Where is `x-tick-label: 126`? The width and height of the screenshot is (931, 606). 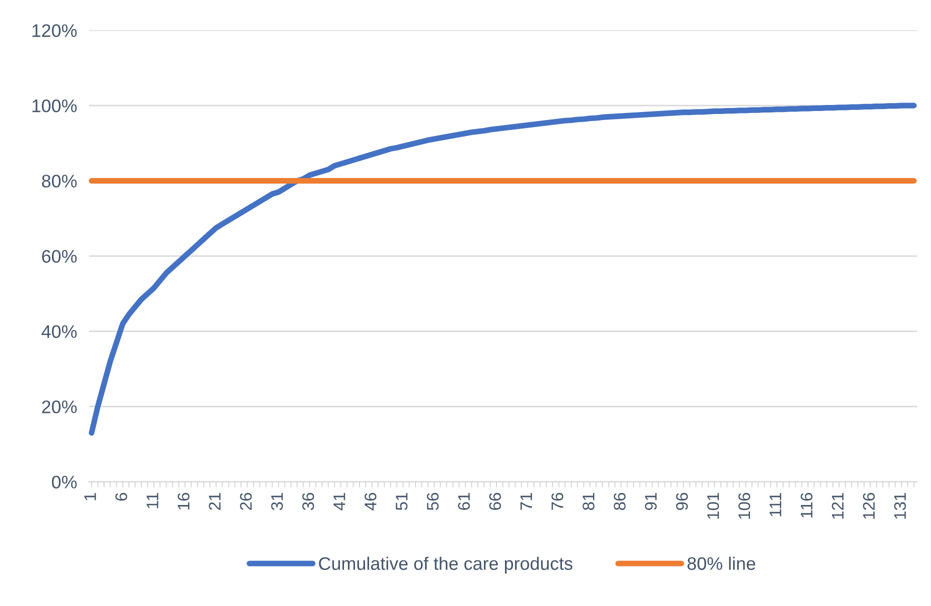 x-tick-label: 126 is located at coordinates (868, 505).